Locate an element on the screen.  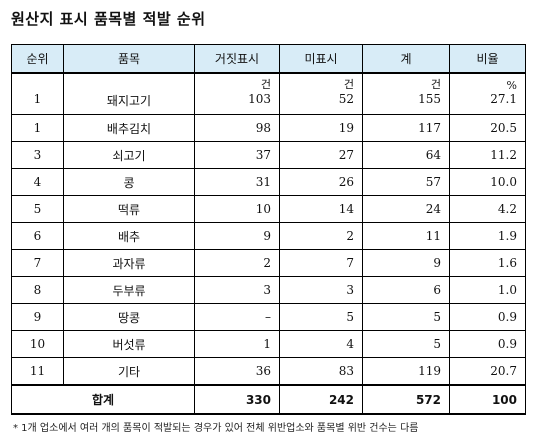
unit-item is located at coordinates (129, 82).